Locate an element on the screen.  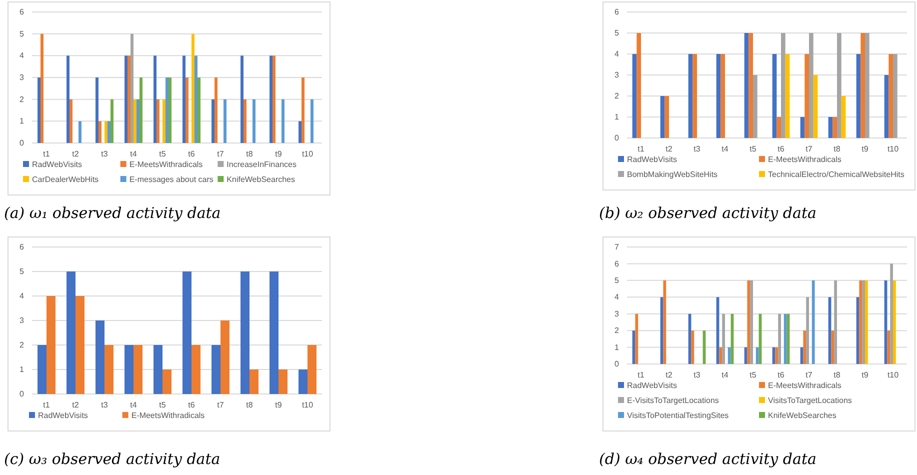
legend-label: TechnicalElectro/ChemicalWebsiteHits is located at coordinates (836, 174).